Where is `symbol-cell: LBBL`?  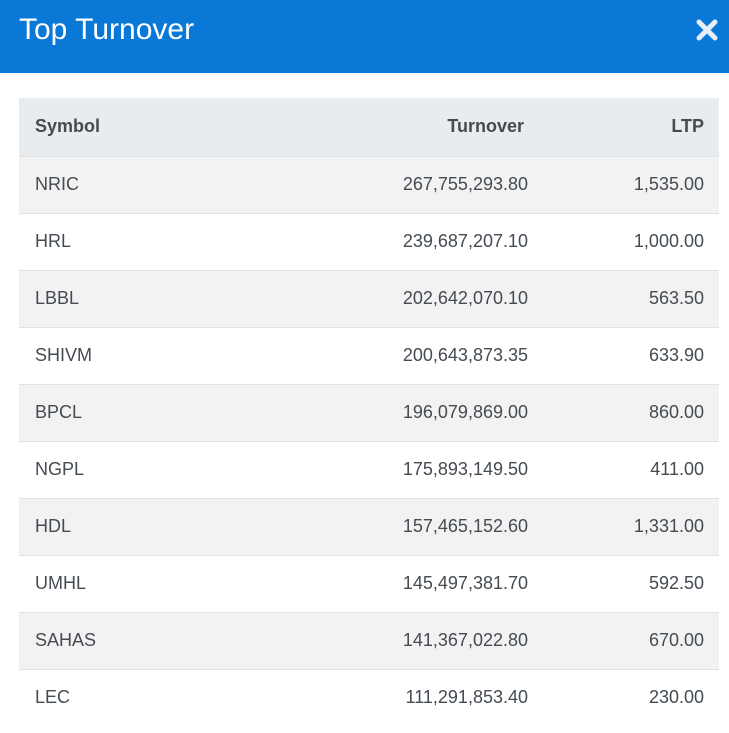 symbol-cell: LBBL is located at coordinates (147, 298).